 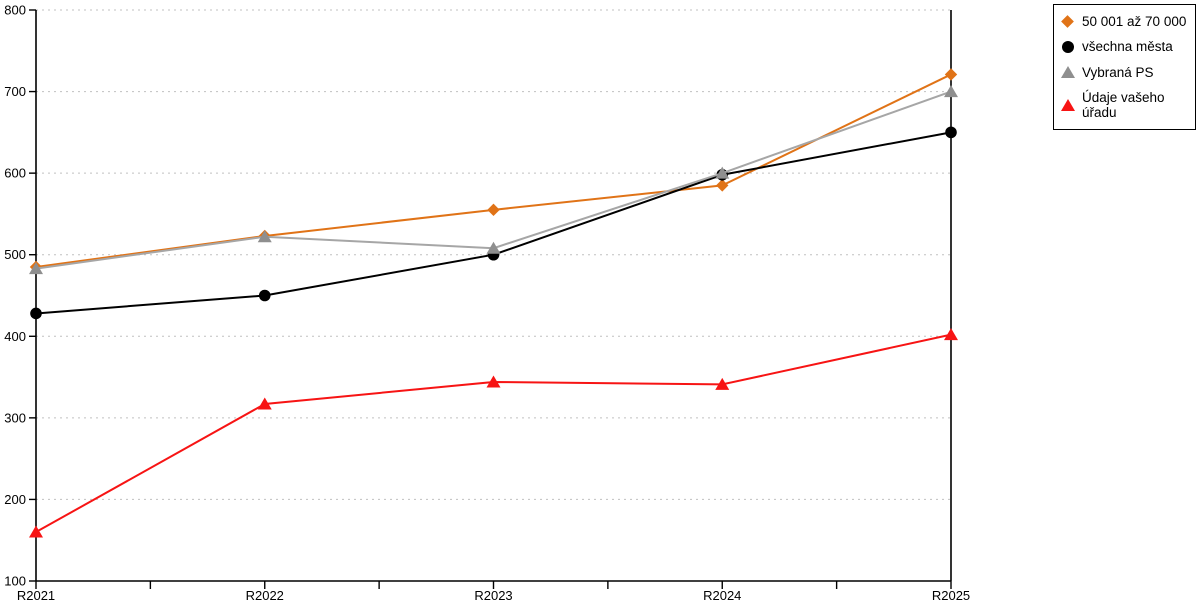 I want to click on legend-label: všechna města, so click(x=1127, y=47).